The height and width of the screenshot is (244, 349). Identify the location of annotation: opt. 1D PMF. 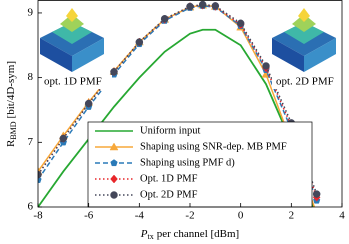
(73, 82).